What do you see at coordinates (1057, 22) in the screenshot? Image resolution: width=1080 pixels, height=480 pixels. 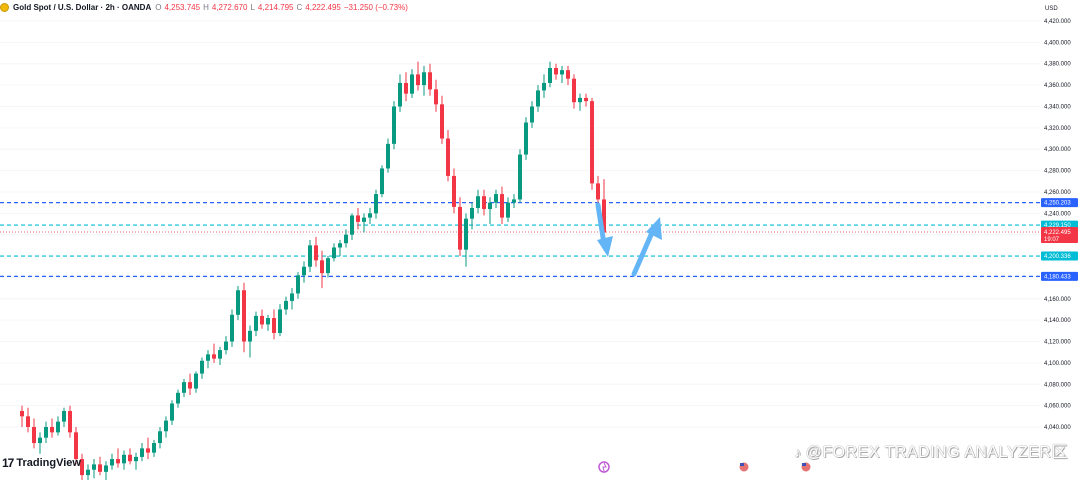 I see `y-tick-label: 4,420.000` at bounding box center [1057, 22].